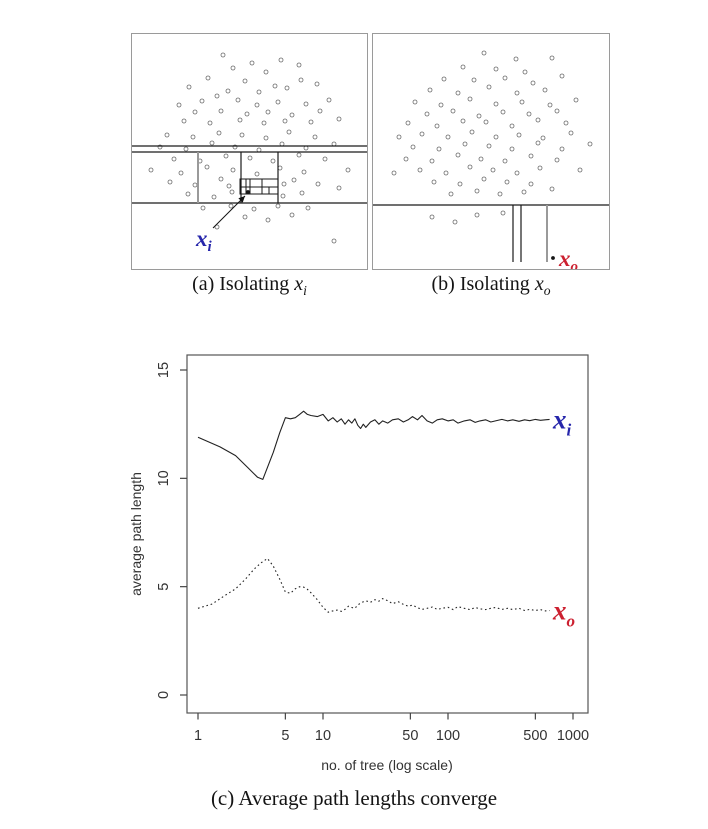 This screenshot has width=708, height=829. Describe the element at coordinates (373, 585) in the screenshot. I see `series-line-x_o` at that location.